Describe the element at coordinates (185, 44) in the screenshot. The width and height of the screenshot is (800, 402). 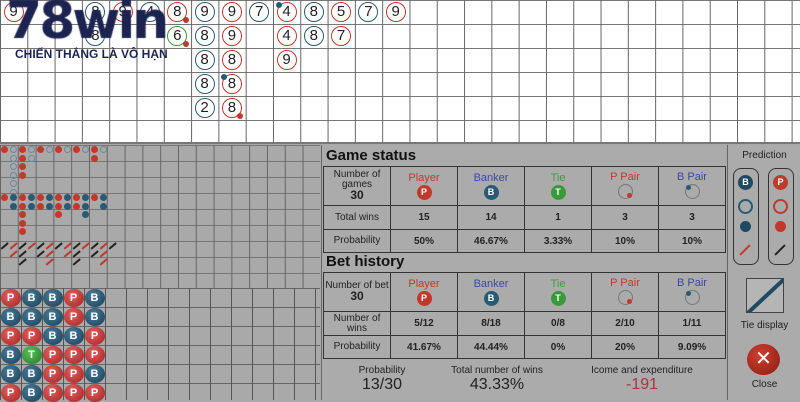
I see `pair-dot` at that location.